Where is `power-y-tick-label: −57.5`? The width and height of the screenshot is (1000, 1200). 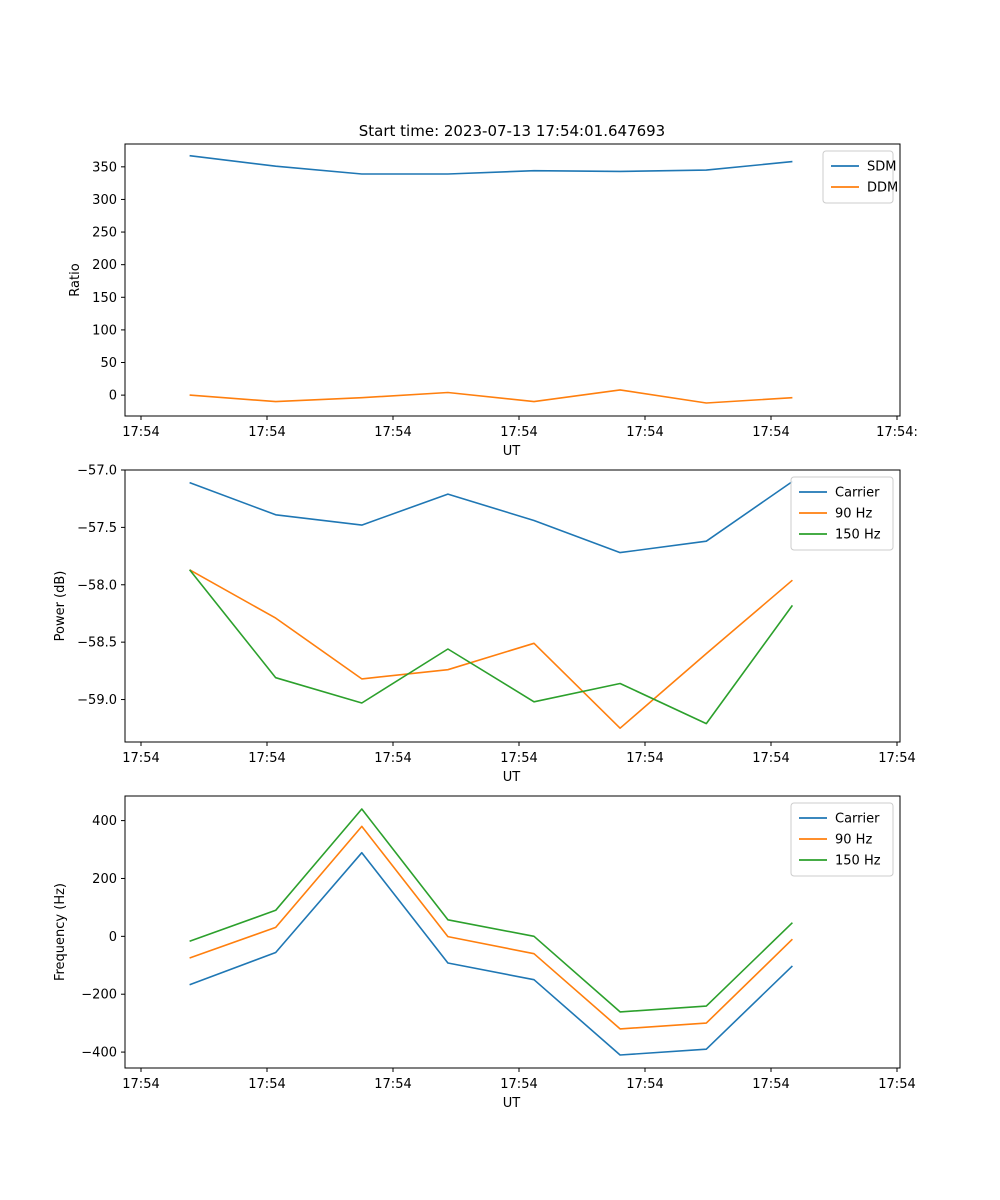 power-y-tick-label: −57.5 is located at coordinates (97, 528).